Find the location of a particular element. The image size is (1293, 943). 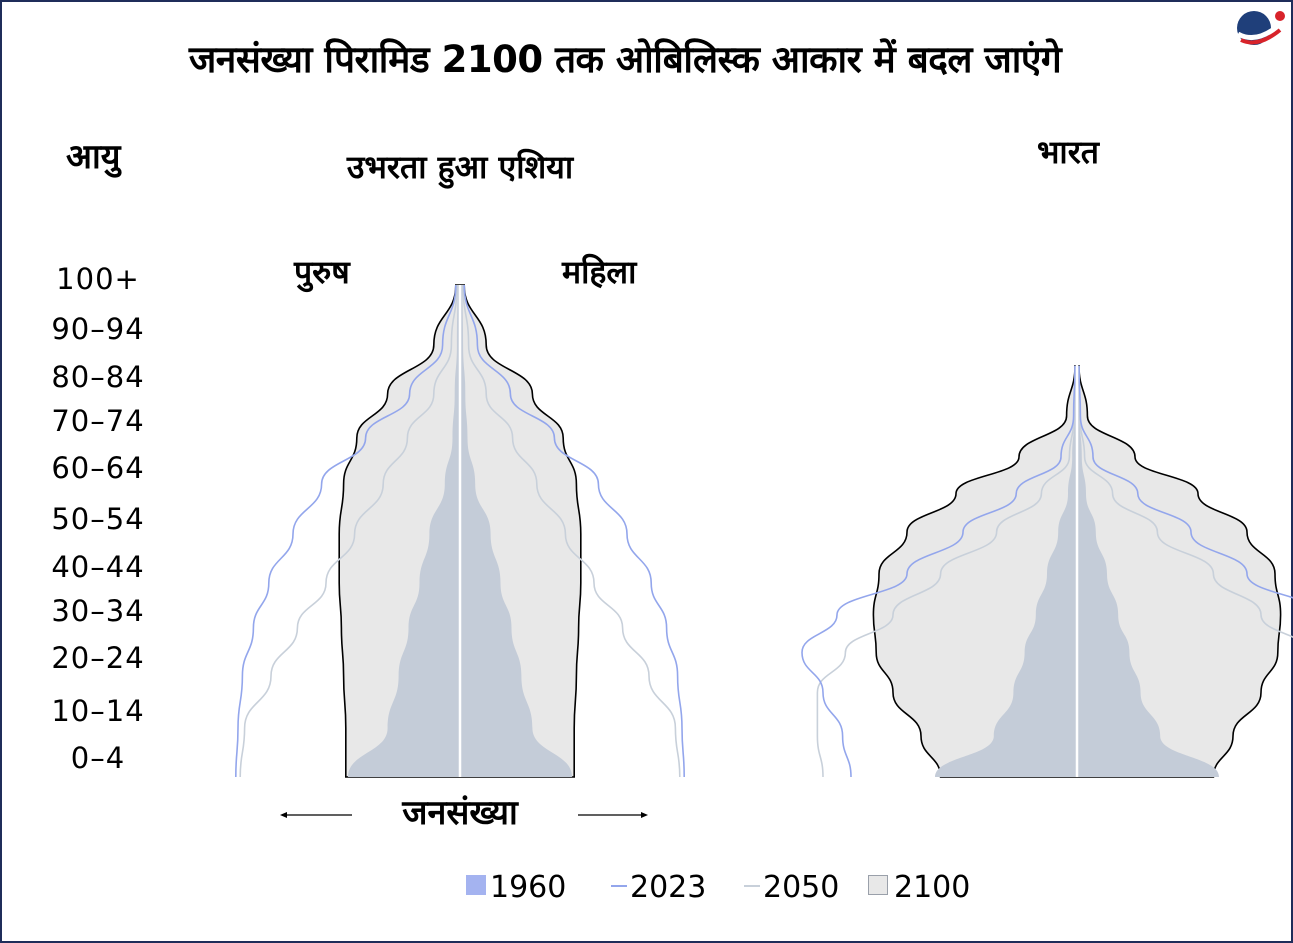

legend-swatch-2023 is located at coordinates (619, 886).